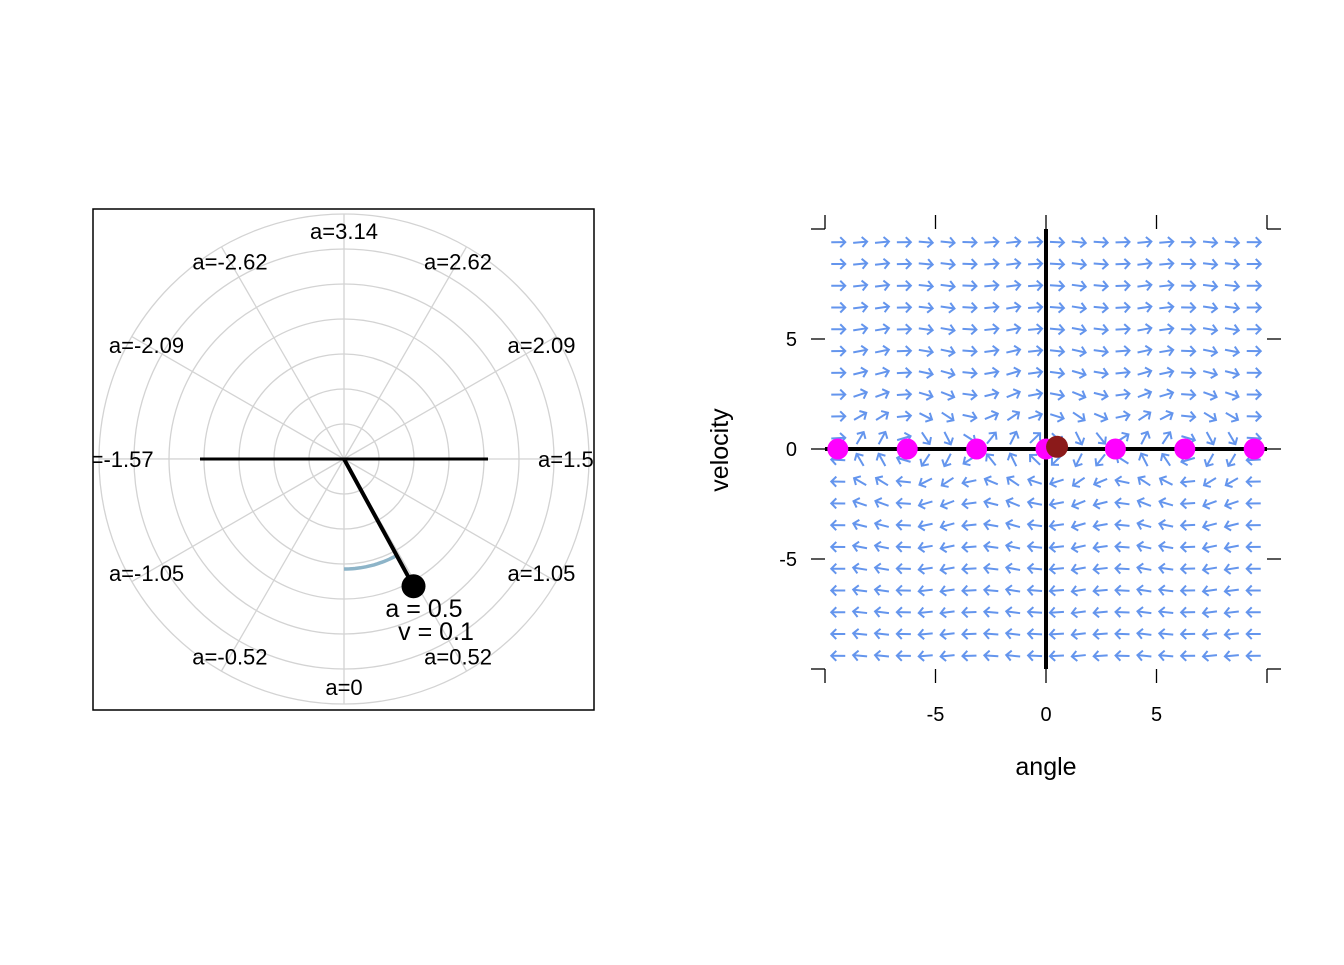 This screenshot has height=965, width=1344. I want to click on y-axis-title: velocity, so click(720, 450).